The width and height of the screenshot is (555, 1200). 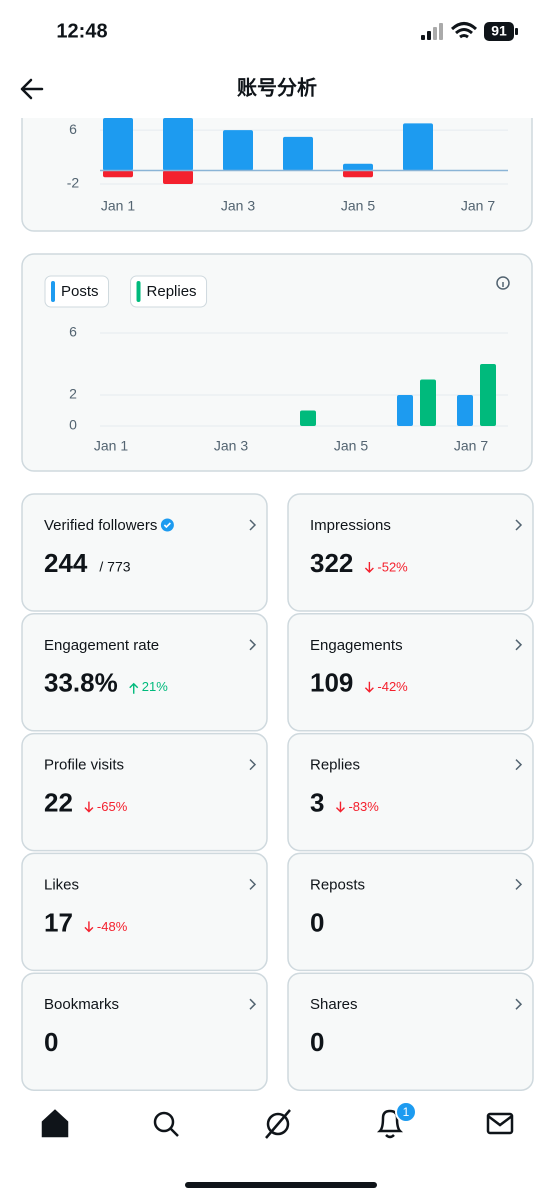 What do you see at coordinates (516, 31) in the screenshot?
I see `battery-tip` at bounding box center [516, 31].